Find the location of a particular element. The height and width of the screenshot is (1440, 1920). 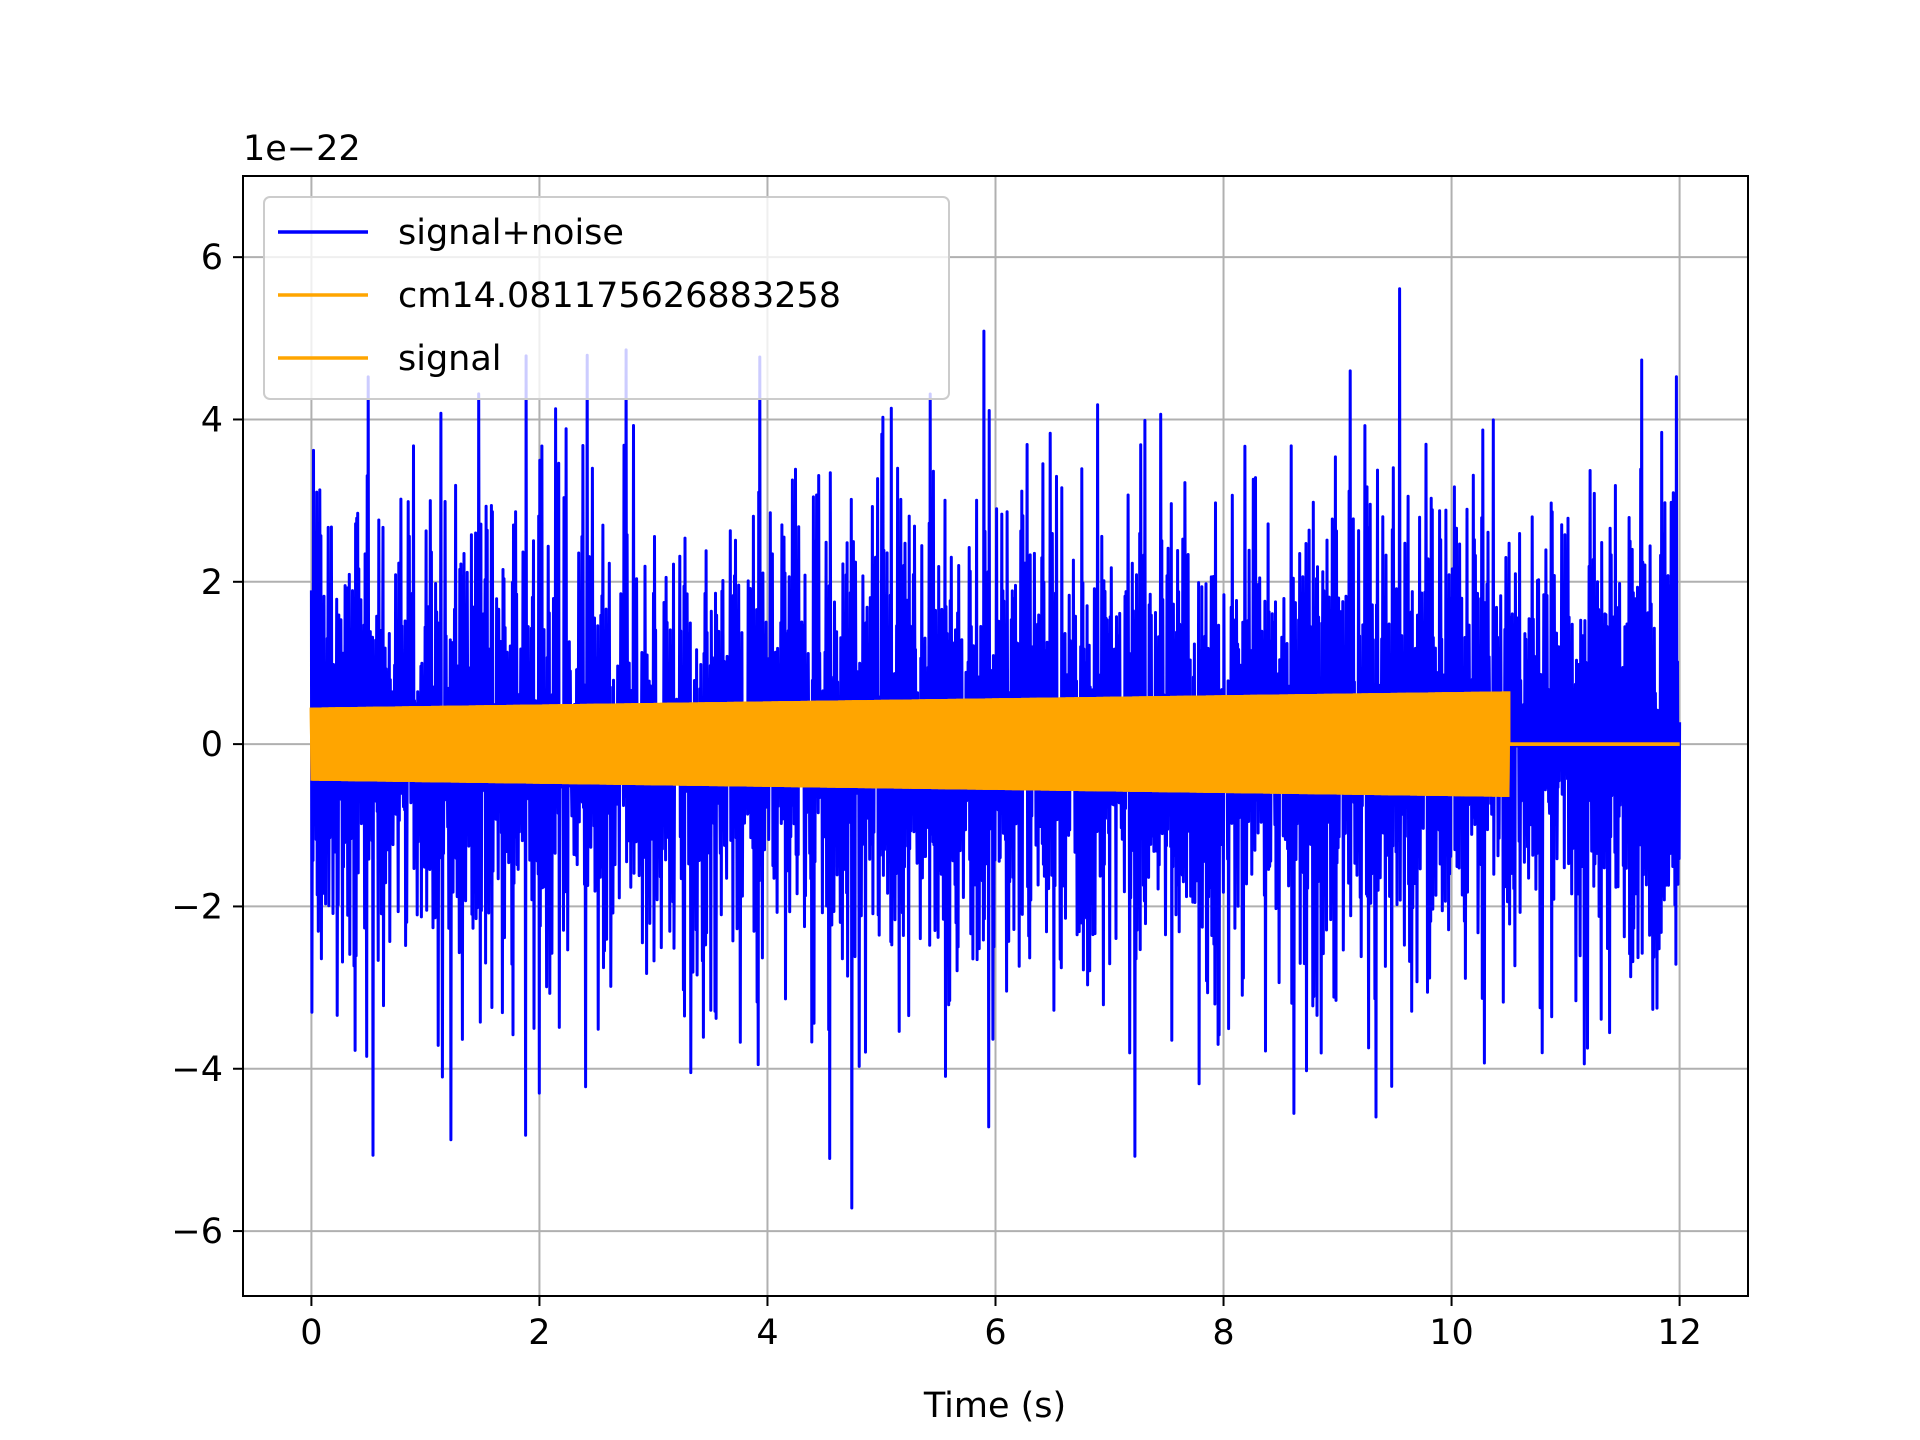

x-tick-label: 10 is located at coordinates (1451, 1333).